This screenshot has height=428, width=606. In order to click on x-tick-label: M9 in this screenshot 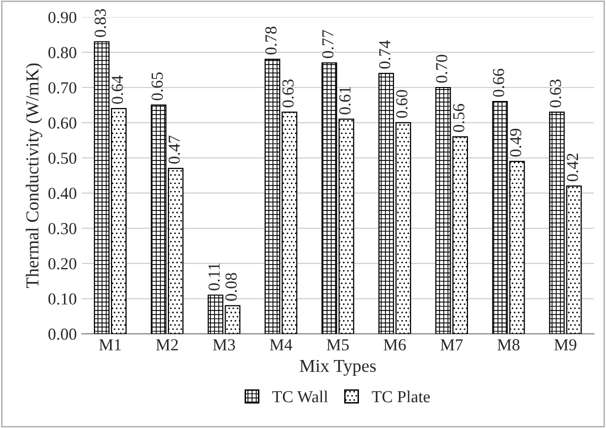, I will do `click(565, 344)`.